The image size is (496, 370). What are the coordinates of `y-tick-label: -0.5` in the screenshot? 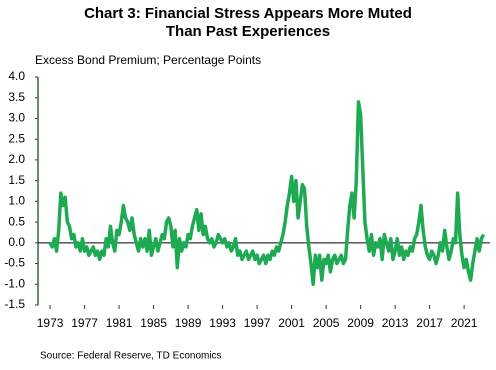 It's located at (14, 263).